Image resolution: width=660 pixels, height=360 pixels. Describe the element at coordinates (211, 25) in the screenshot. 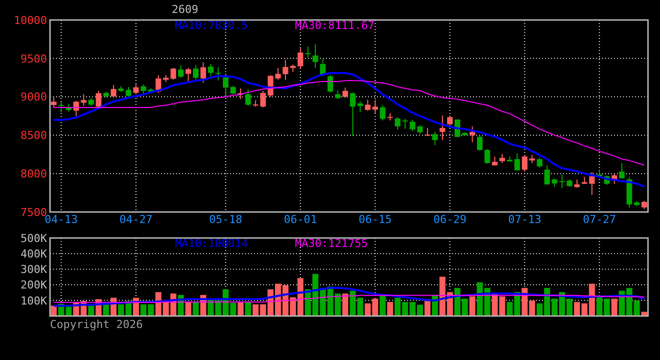

I see `text: MA10:7830.5` at that location.